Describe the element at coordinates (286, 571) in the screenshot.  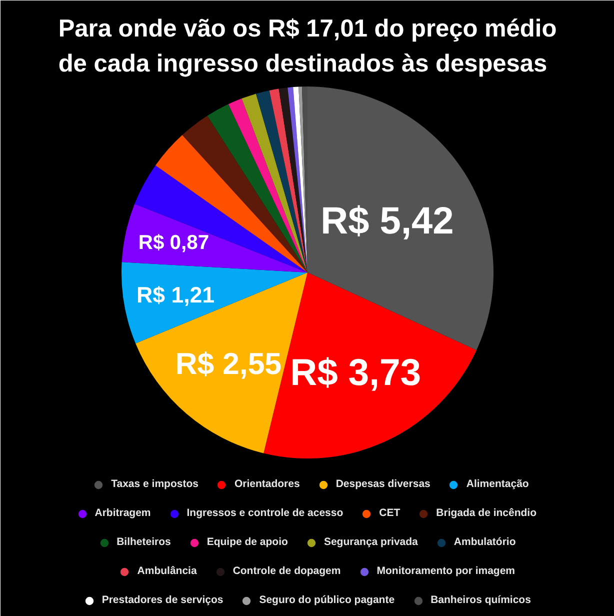
I see `legend-label: Controle de dopagem` at that location.